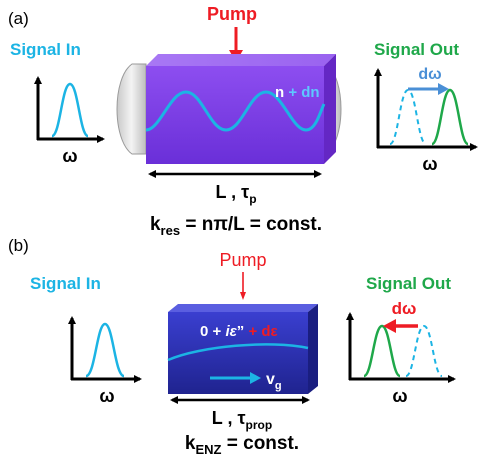 The width and height of the screenshot is (485, 458). Describe the element at coordinates (232, 14) in the screenshot. I see `panel-a-pump-label: Pump` at that location.